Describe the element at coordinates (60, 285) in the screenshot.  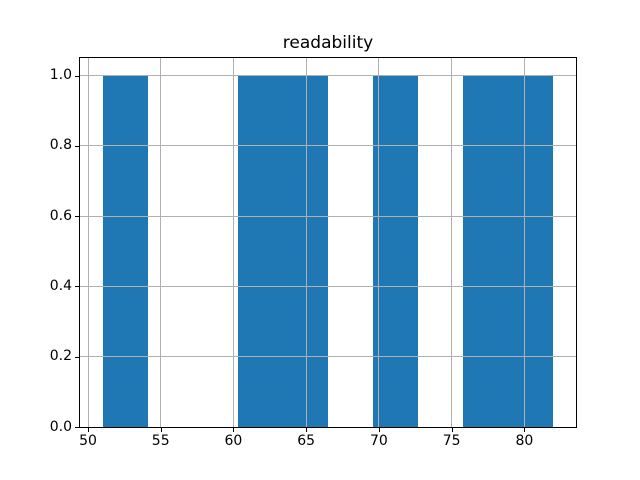
I see `y-tick-label: 0.4` at that location.